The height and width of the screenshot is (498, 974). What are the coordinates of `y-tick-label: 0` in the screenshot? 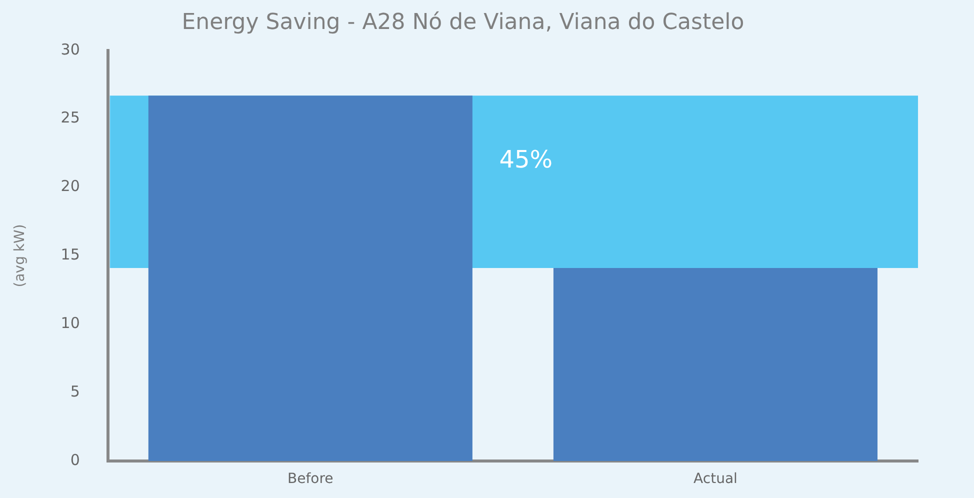 It's located at (75, 459).